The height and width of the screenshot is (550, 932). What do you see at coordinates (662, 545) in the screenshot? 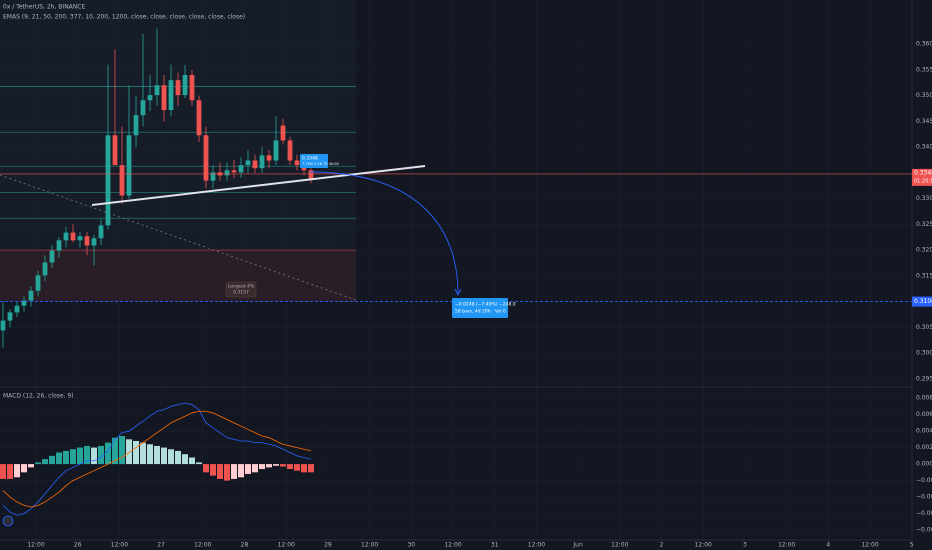
I see `x-tick-label: 2` at bounding box center [662, 545].